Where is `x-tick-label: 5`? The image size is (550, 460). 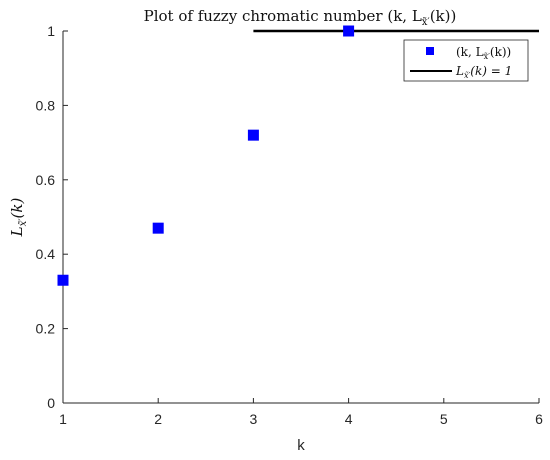 x-tick-label: 5 is located at coordinates (444, 419).